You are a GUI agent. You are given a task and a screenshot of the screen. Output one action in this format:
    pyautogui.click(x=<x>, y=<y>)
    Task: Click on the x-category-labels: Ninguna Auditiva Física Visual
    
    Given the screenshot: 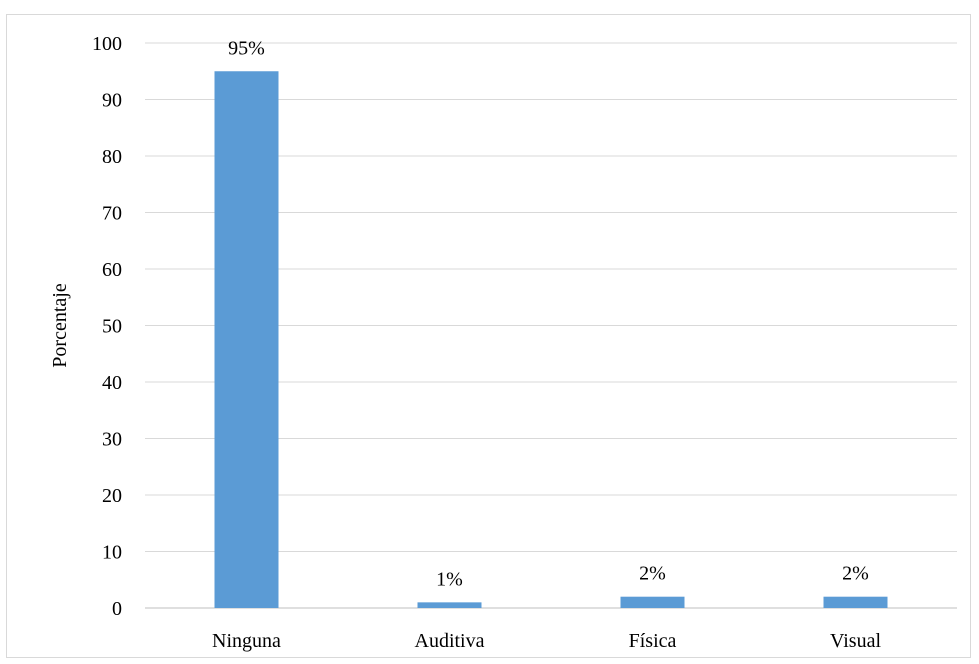 What is the action you would take?
    pyautogui.click(x=546, y=641)
    